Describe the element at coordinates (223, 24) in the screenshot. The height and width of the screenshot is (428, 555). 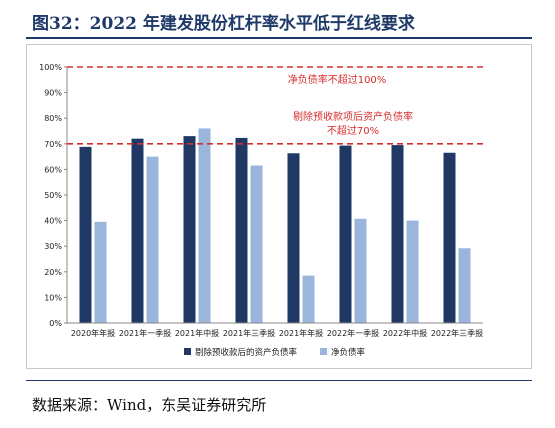
I see `page-title: 图32：2022 年建发股份杠杆率水平低于红线要求` at that location.